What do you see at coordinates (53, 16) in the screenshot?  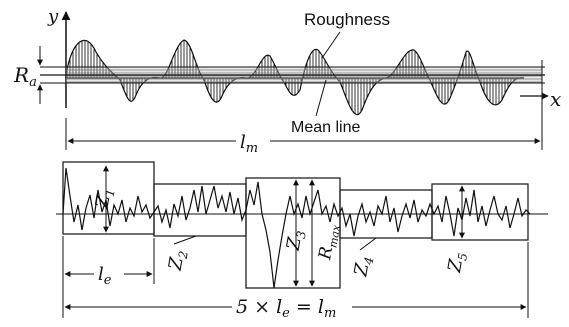 I see `y-axis-label: y` at bounding box center [53, 16].